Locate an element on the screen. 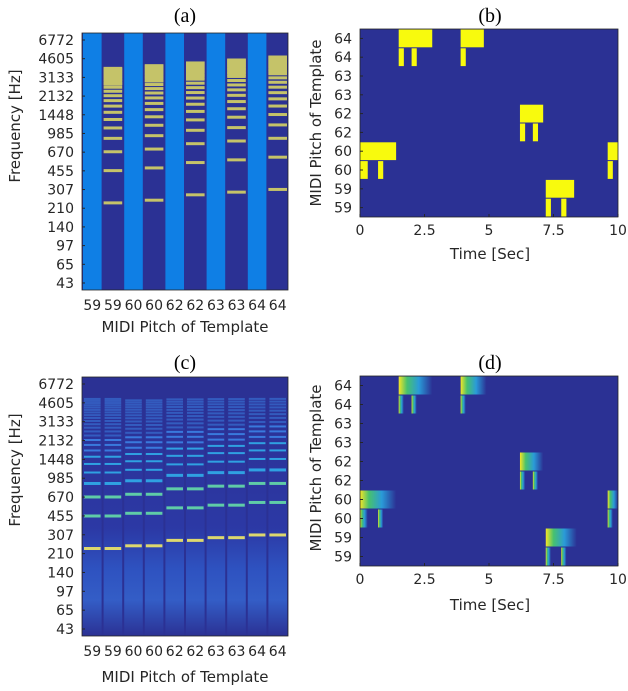 Image resolution: width=628 pixels, height=691 pixels. x-tick-label: 64 is located at coordinates (257, 306).